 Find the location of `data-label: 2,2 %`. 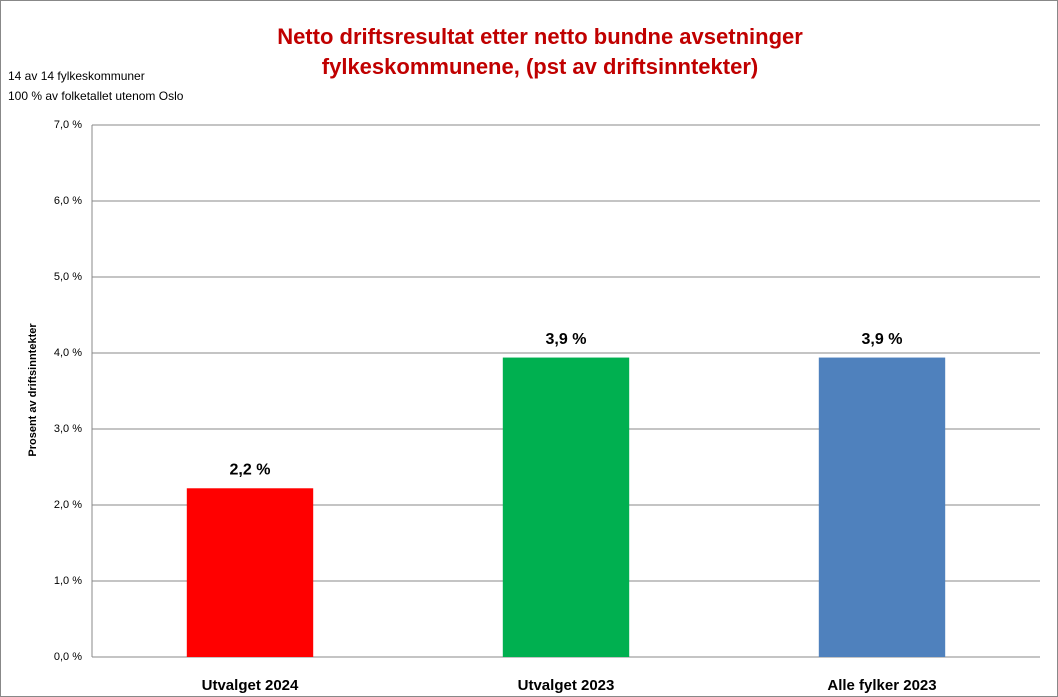

data-label: 2,2 % is located at coordinates (250, 469).